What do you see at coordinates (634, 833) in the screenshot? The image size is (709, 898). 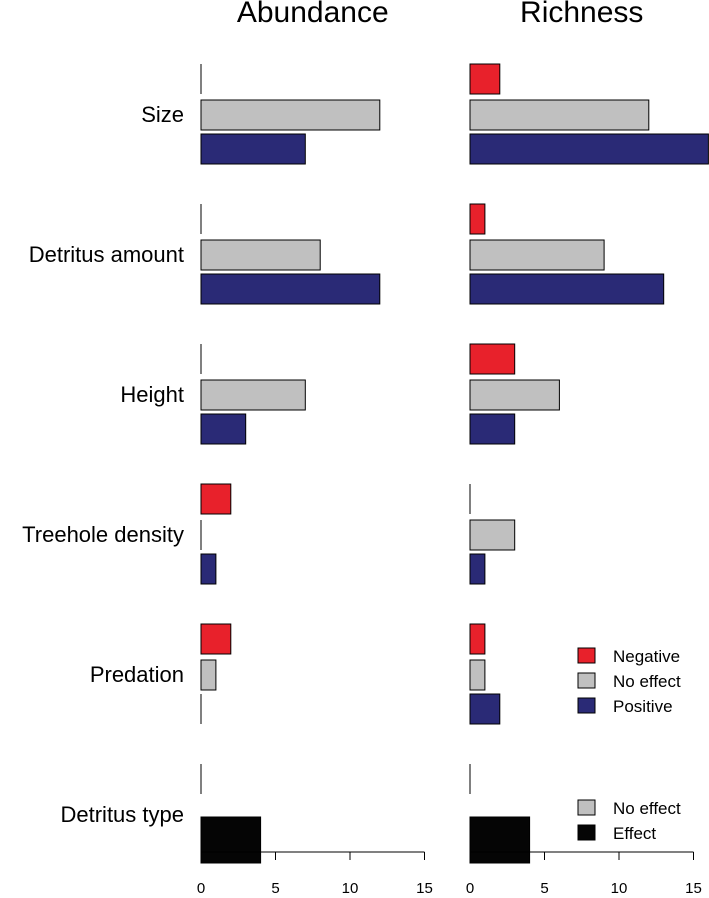 I see `legend-2-effect-label: Effect` at bounding box center [634, 833].